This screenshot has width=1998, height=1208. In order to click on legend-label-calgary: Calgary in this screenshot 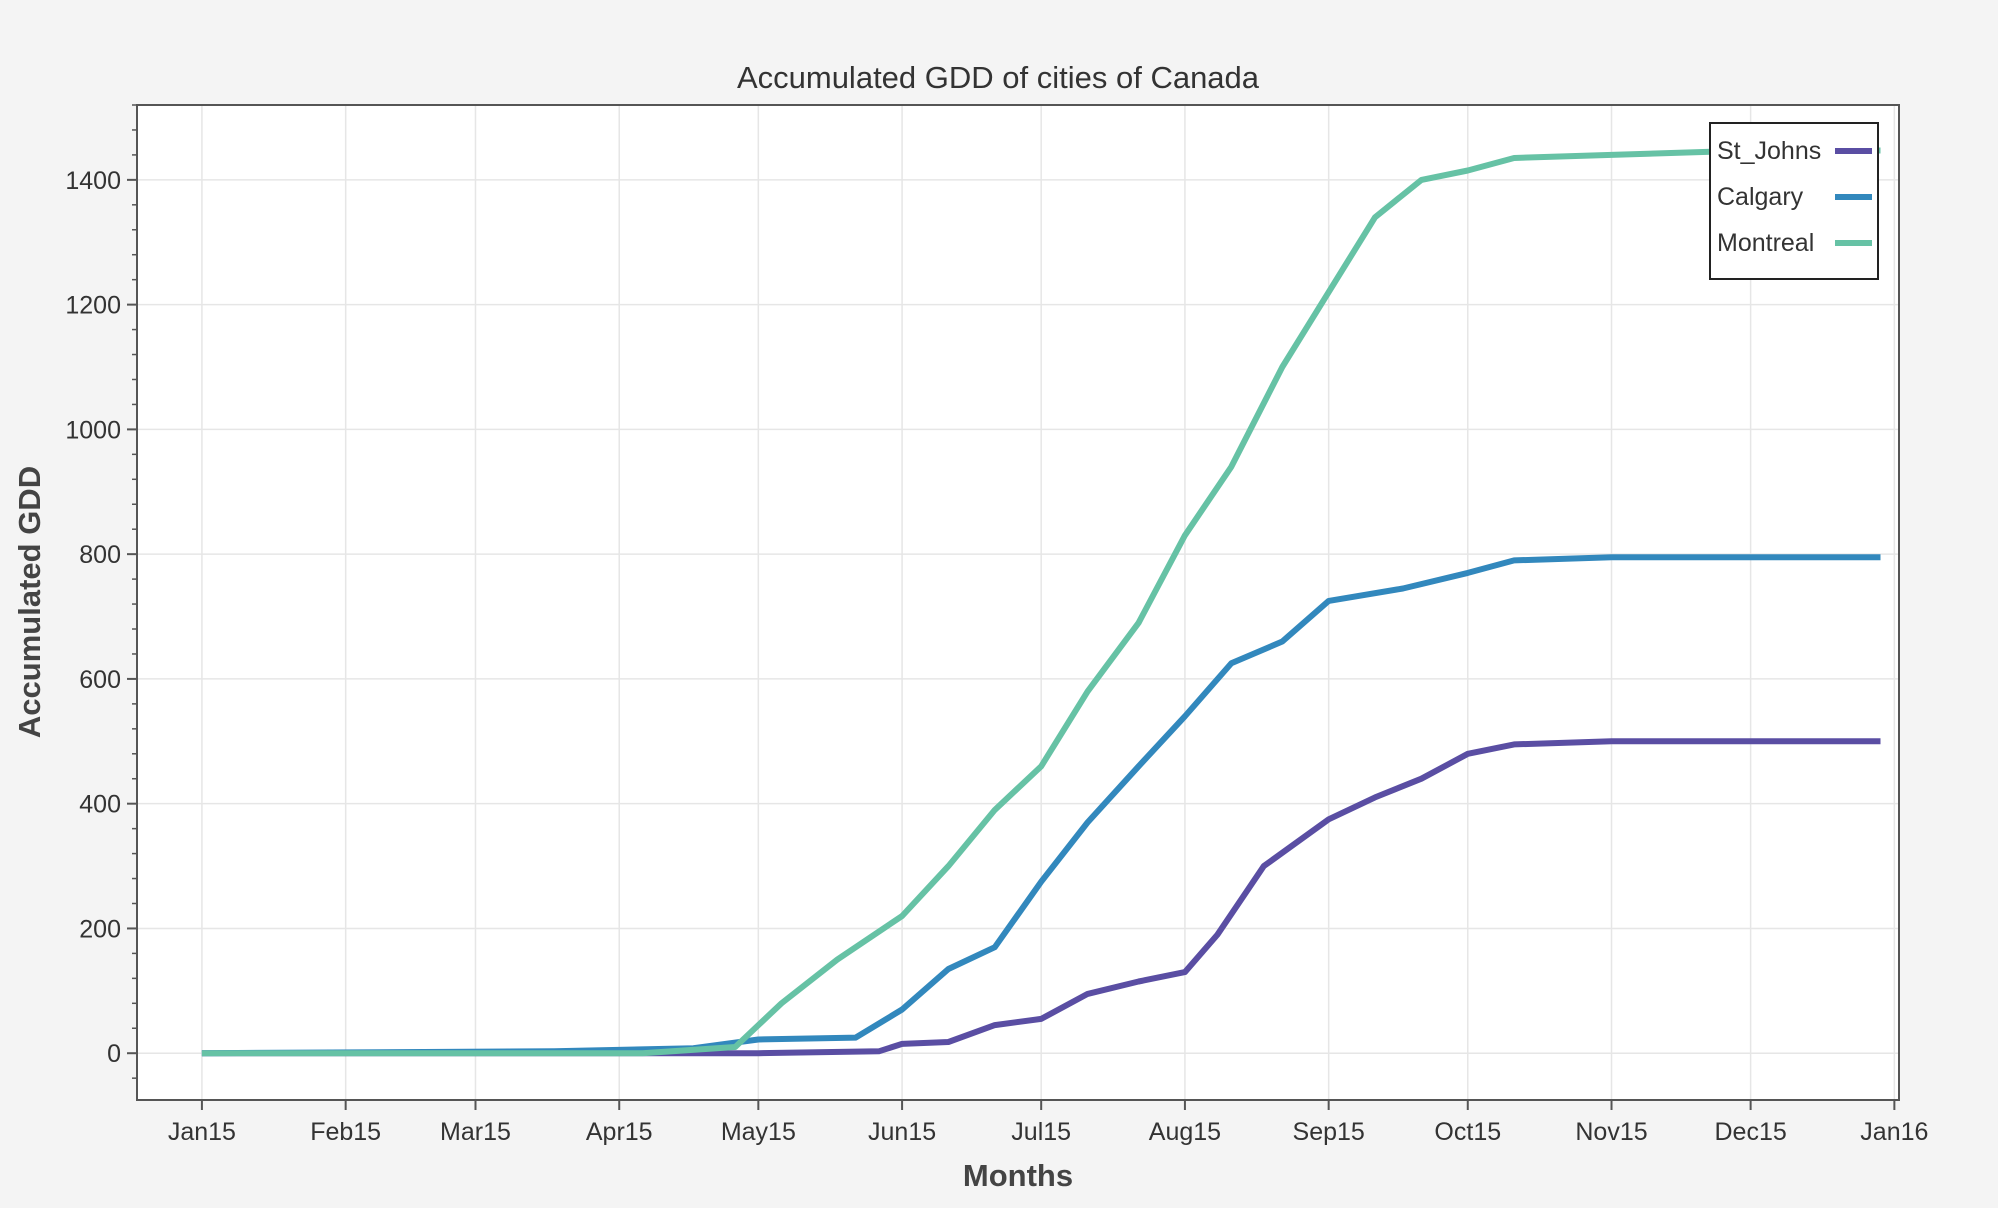, I will do `click(1760, 197)`.